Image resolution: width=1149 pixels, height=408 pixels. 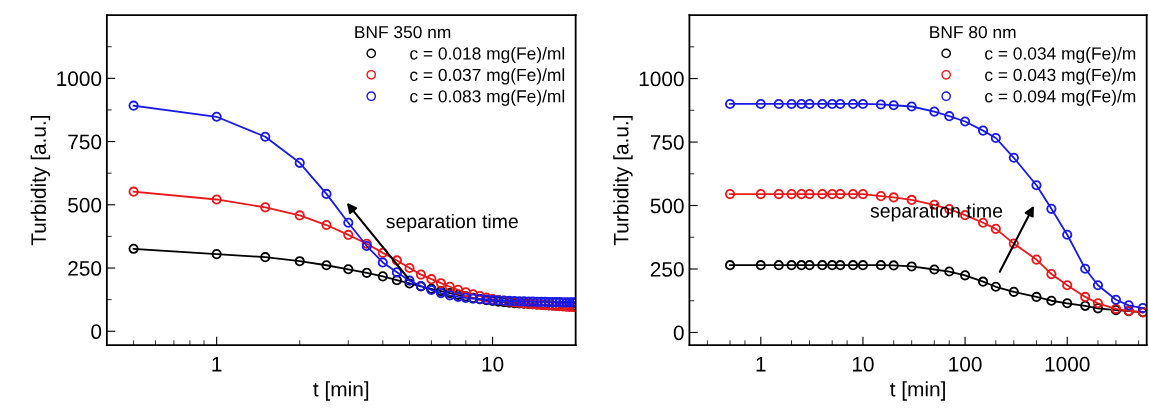 I want to click on legend-label: c = 0.094 mg(Fe)/m, so click(x=1060, y=97).